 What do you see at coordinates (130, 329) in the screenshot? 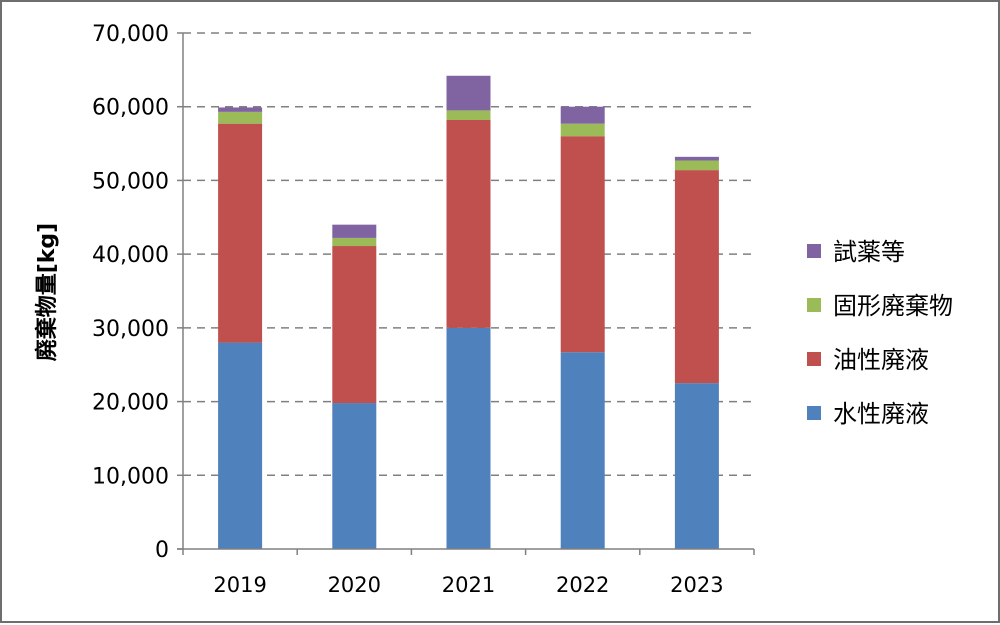
I see `y-tick-label: 30,000` at bounding box center [130, 329].